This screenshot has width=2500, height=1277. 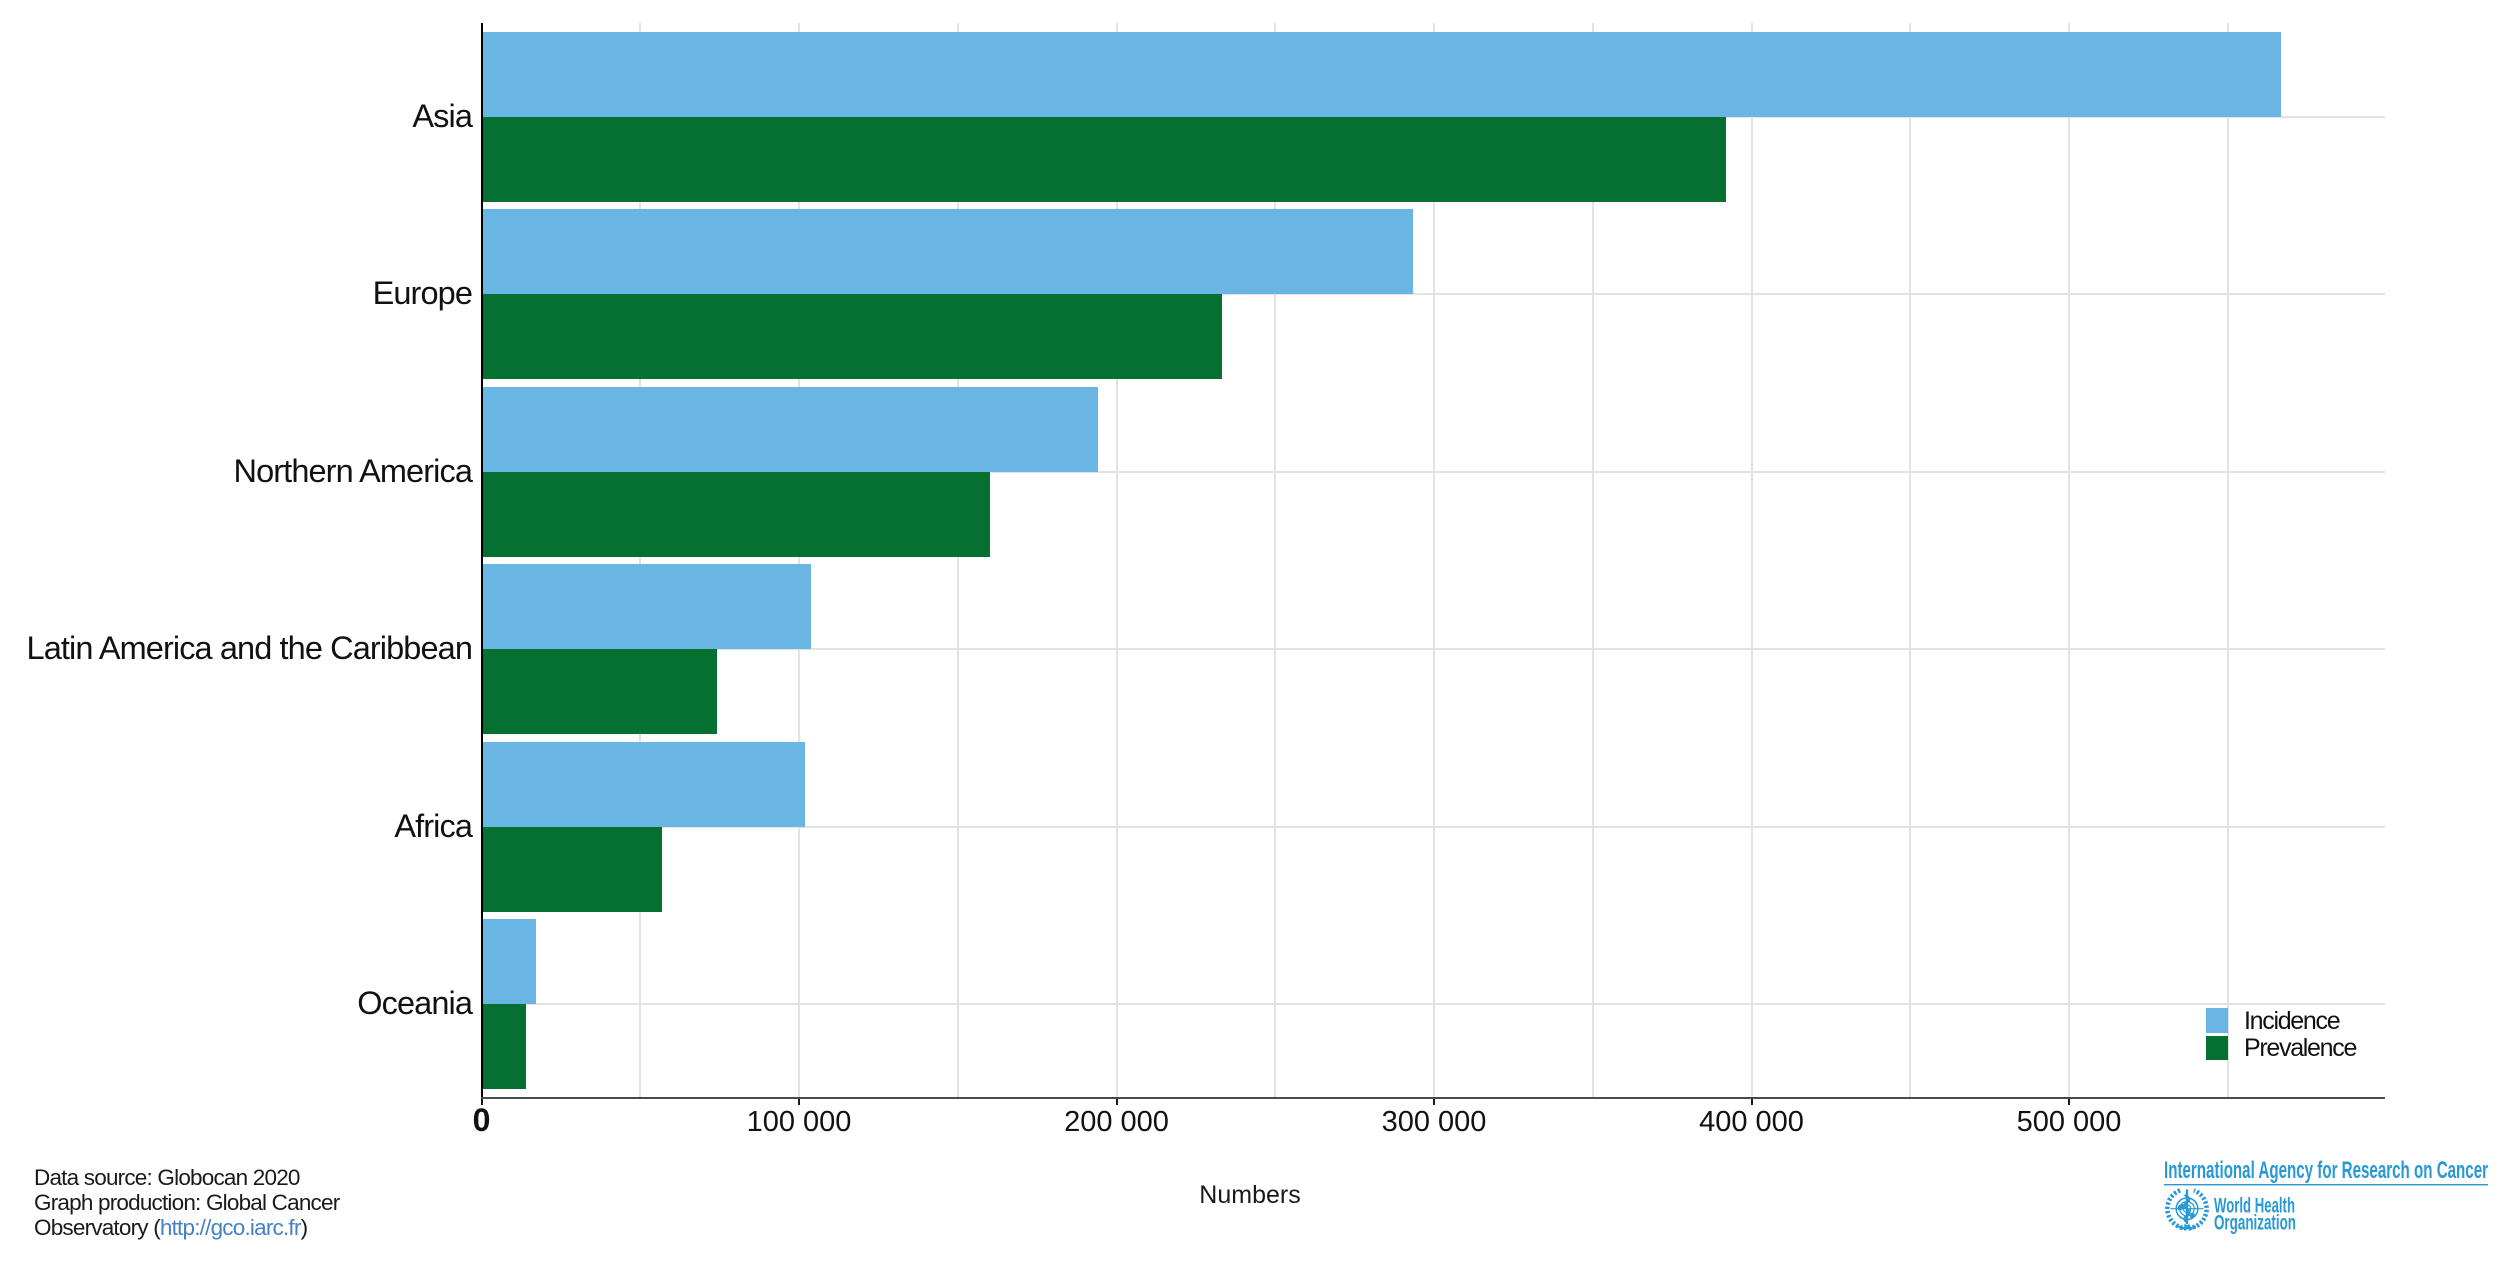 I want to click on svg-text: Organization, so click(x=2255, y=1223).